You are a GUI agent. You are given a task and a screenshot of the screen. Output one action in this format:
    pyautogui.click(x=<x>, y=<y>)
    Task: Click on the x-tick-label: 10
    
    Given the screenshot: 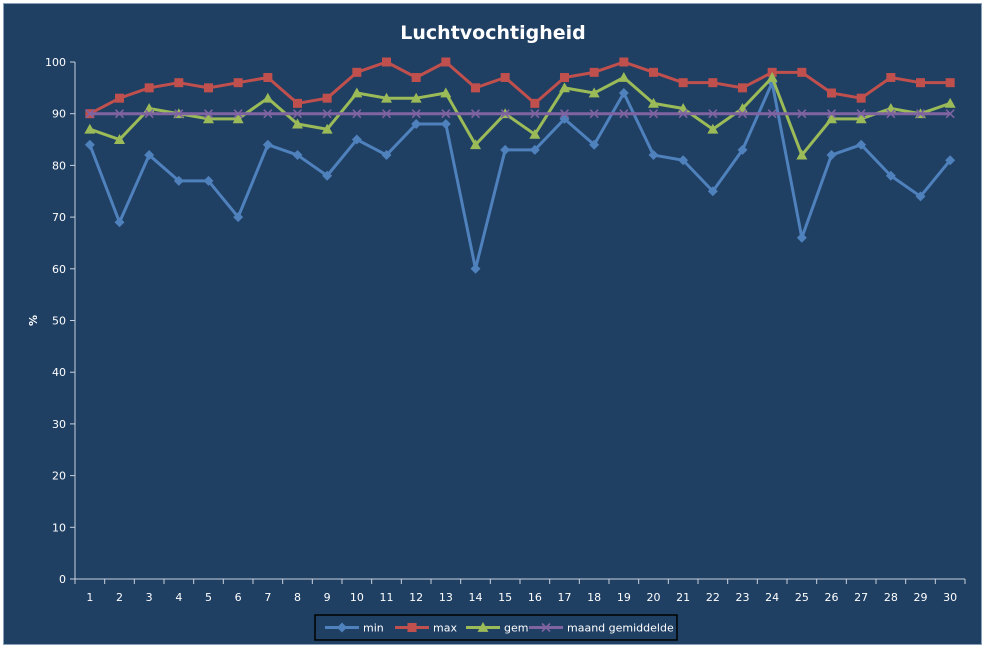 What is the action you would take?
    pyautogui.click(x=357, y=597)
    